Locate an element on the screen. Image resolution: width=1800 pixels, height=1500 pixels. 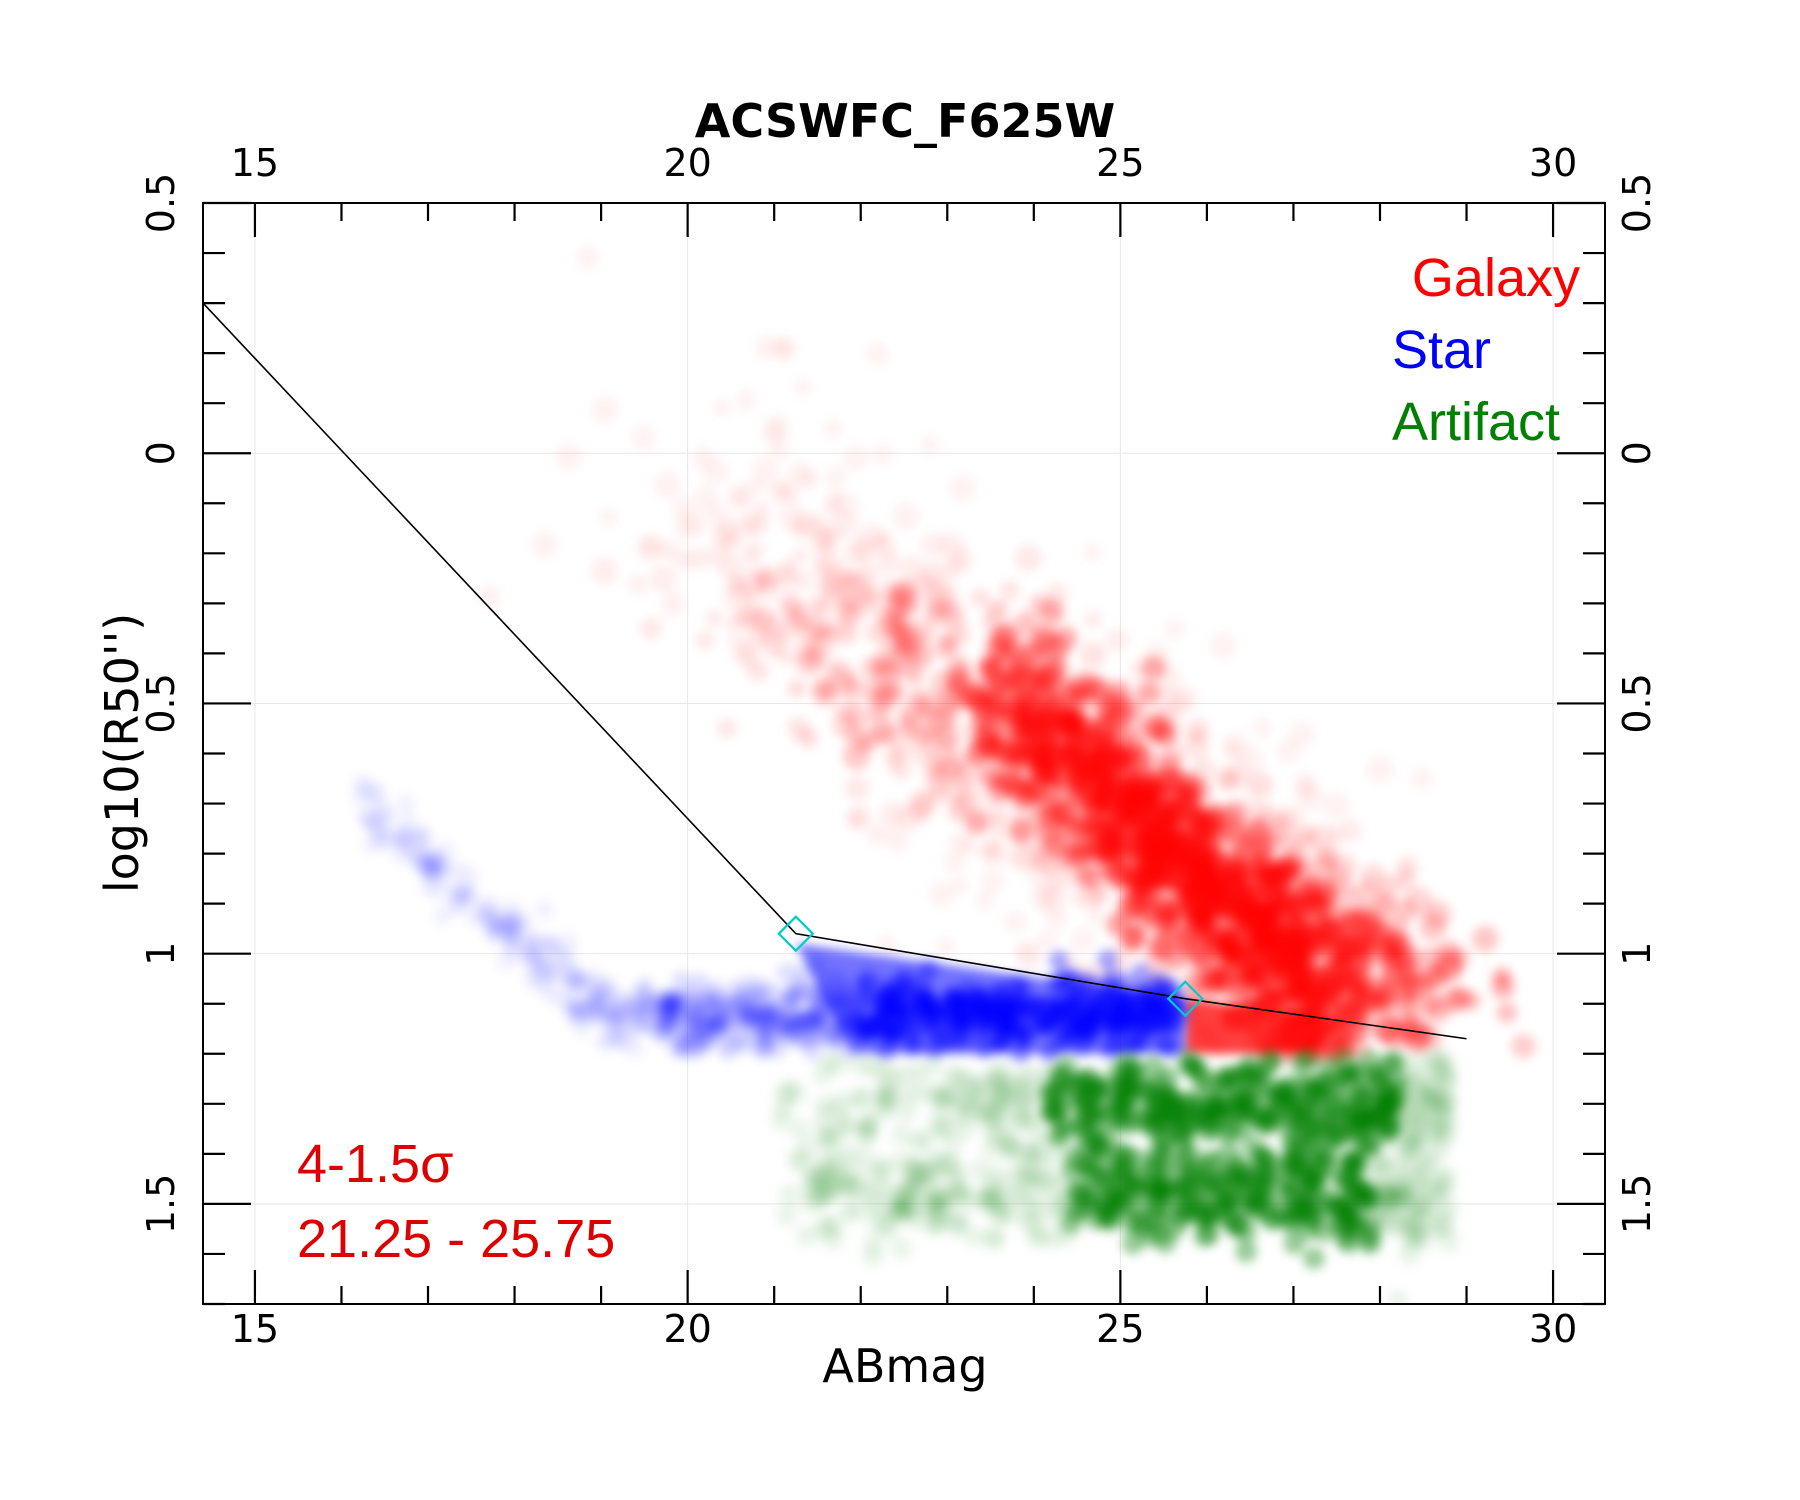
y-axis-label: log10(R50'') is located at coordinates (122, 753).